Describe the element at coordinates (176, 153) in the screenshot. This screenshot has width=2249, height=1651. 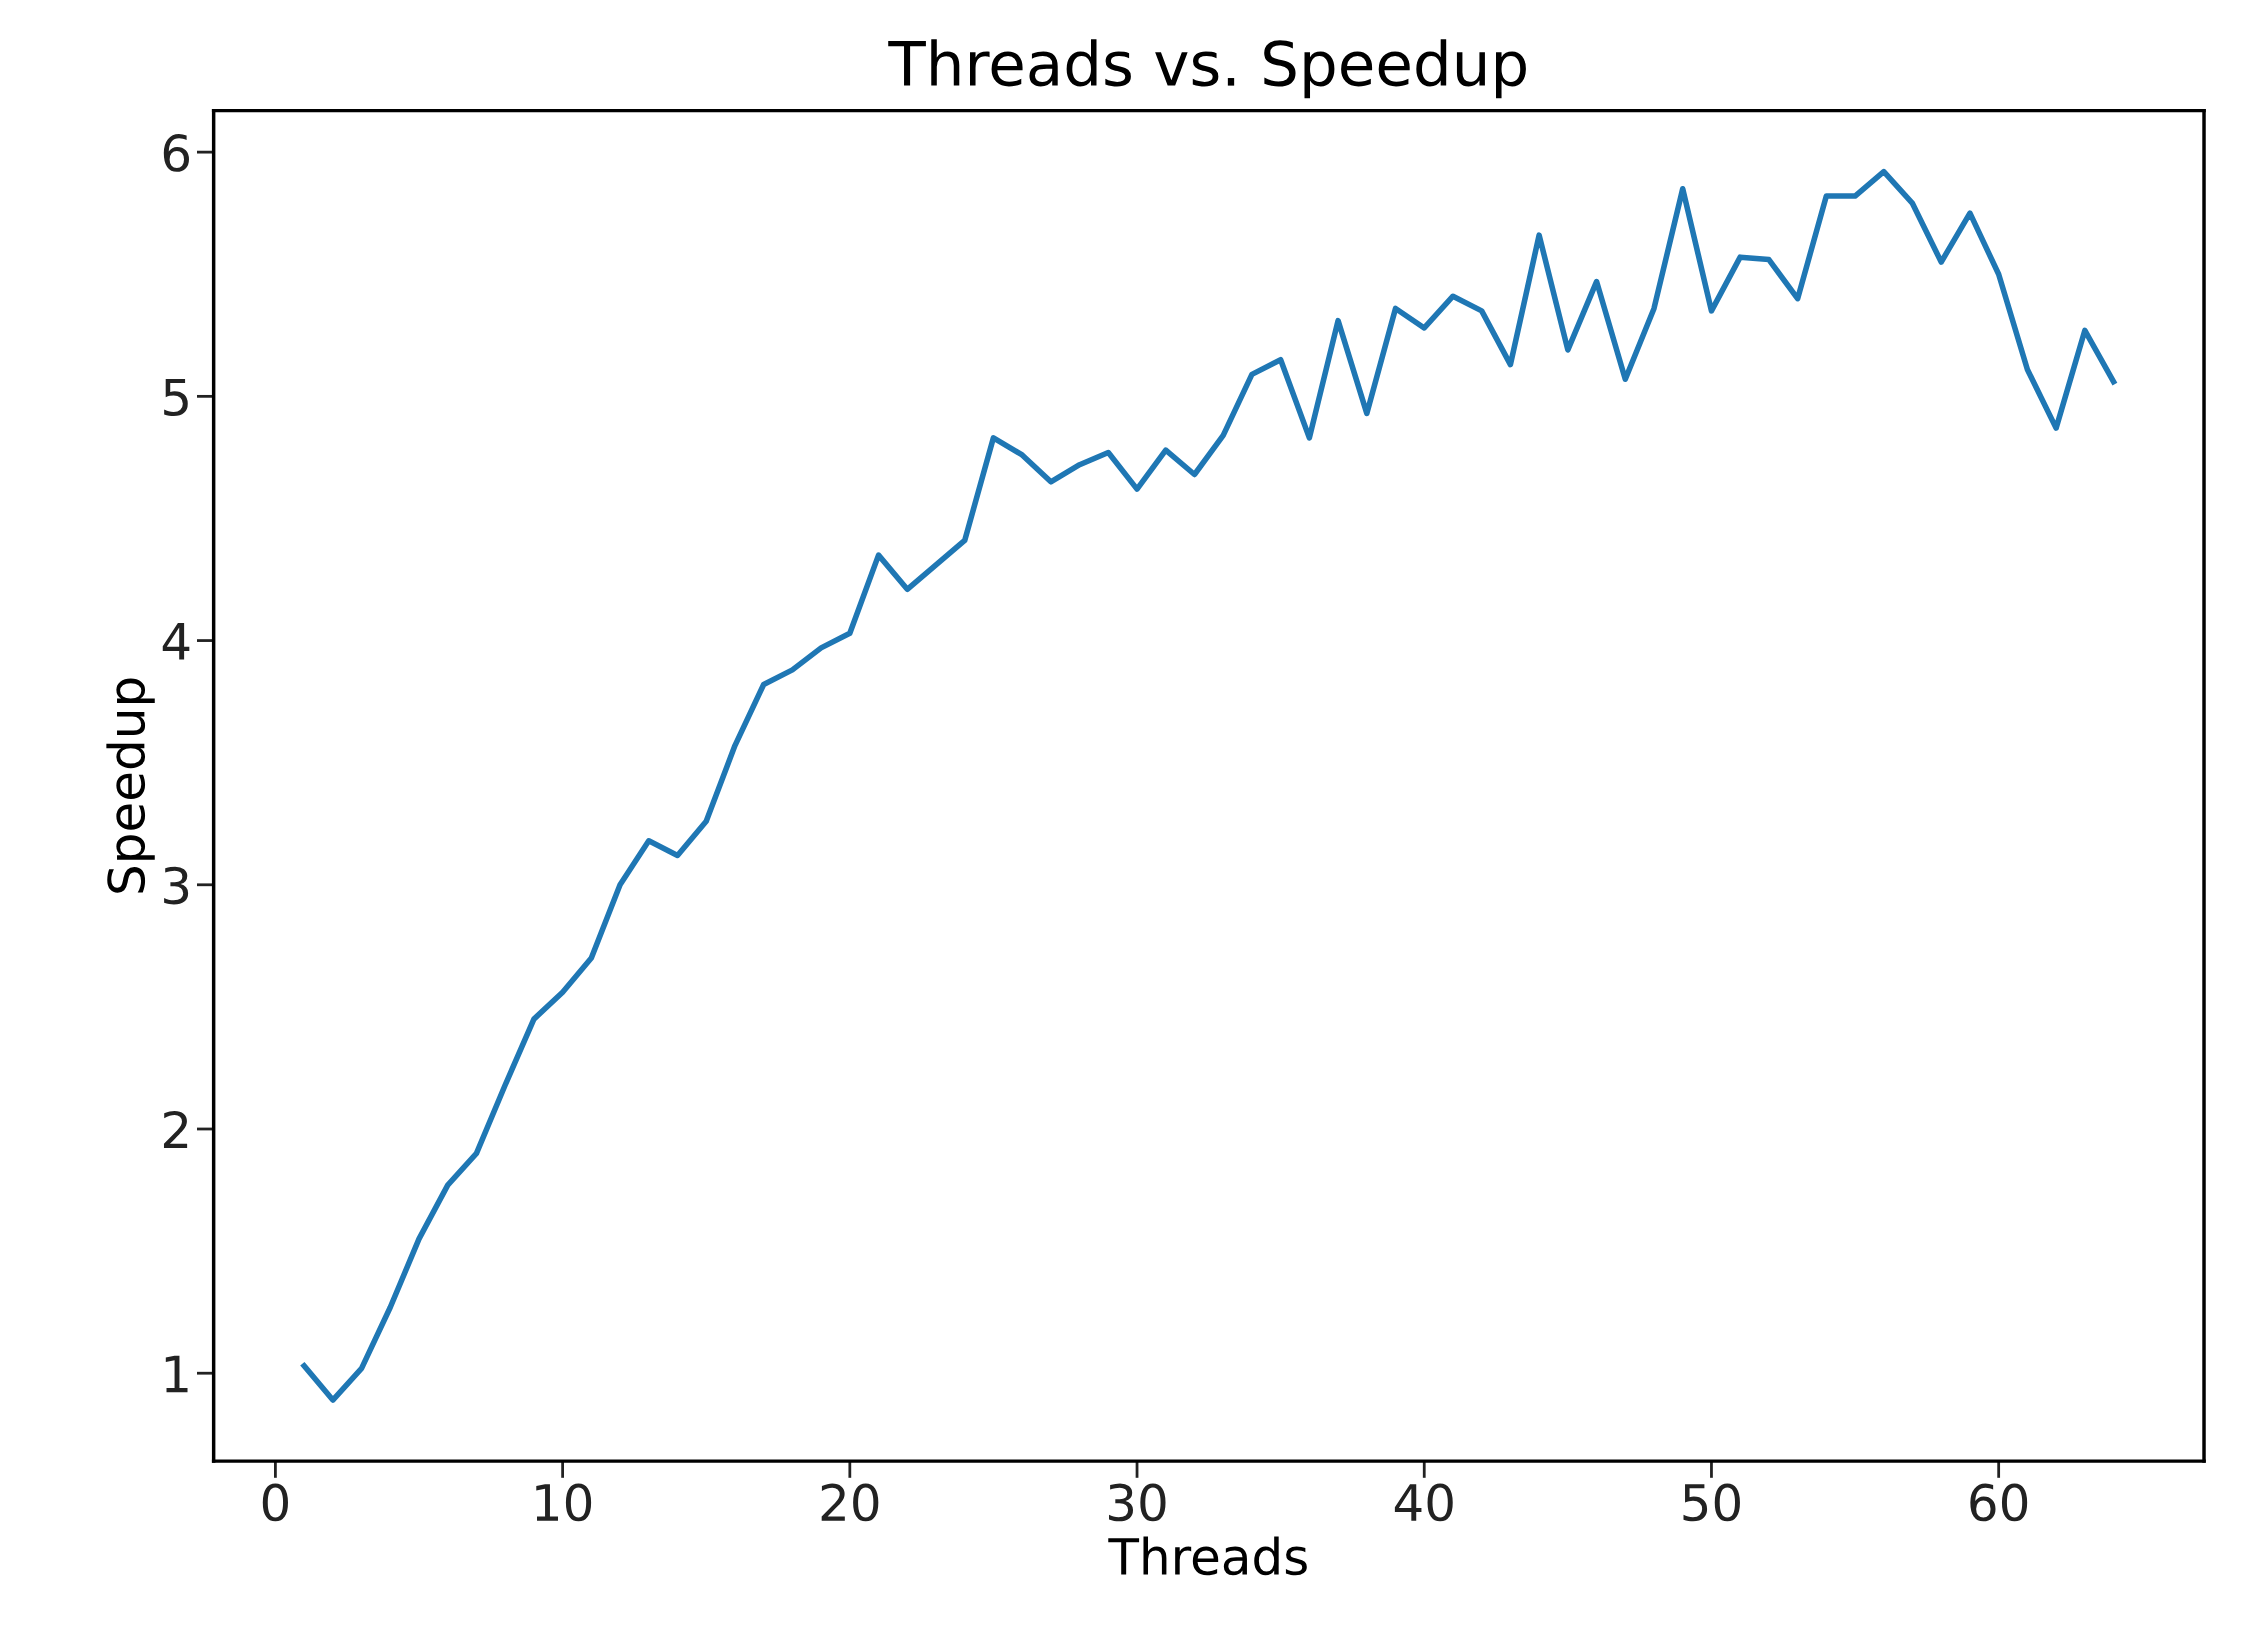
I see `y-tick-label: 6` at that location.